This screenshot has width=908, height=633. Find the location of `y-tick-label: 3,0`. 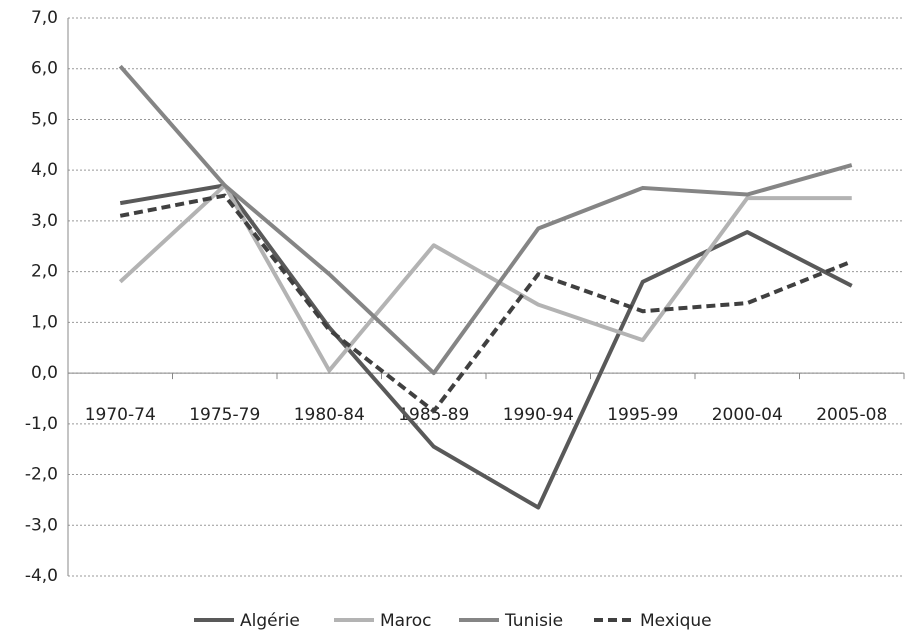

y-tick-label: 3,0 is located at coordinates (44, 221).